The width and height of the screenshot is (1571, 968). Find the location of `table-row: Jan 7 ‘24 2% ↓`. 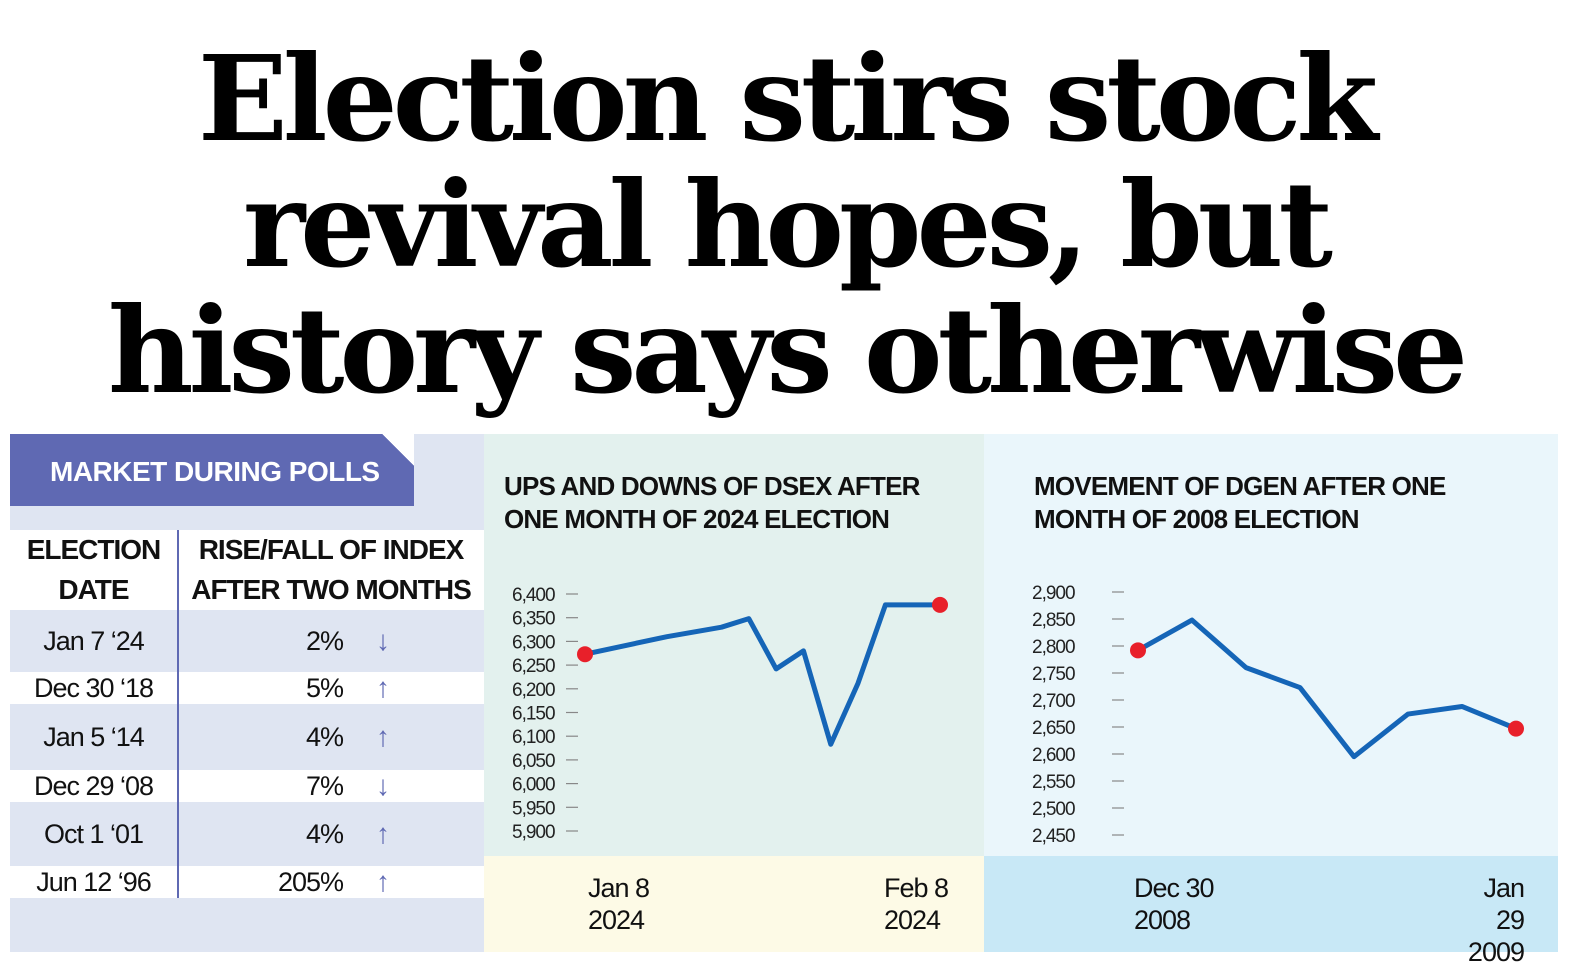

table-row: Jan 7 ‘24 2% ↓ is located at coordinates (247, 641).